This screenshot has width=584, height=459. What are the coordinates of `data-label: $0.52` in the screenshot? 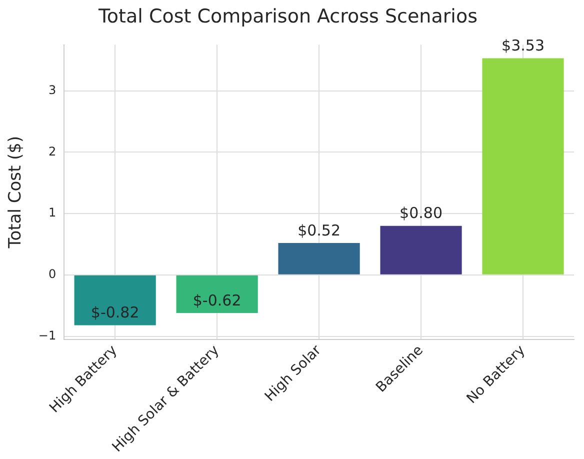 It's located at (319, 230).